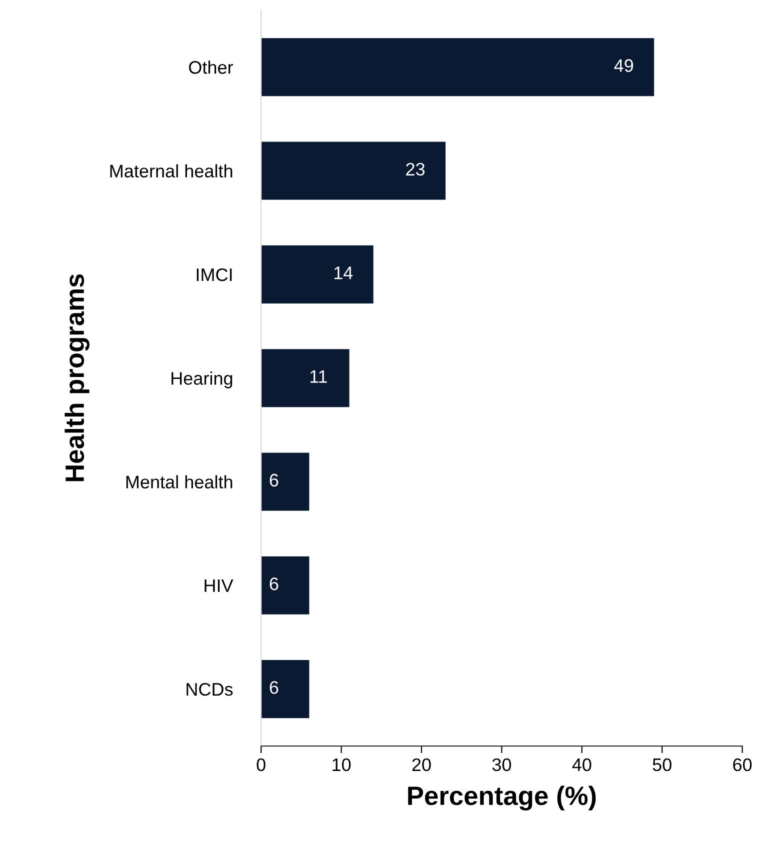 This screenshot has width=759, height=843. I want to click on x-tick-label: 30, so click(502, 765).